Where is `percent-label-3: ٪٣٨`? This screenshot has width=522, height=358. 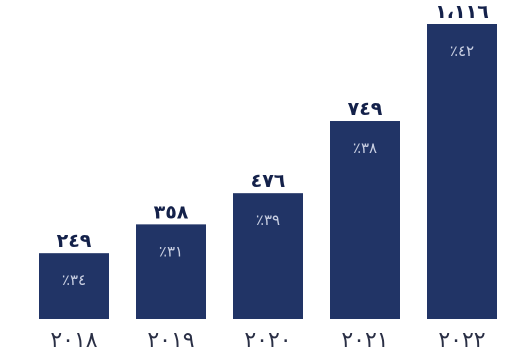
percent-label-3: ٪٣٨ is located at coordinates (365, 148).